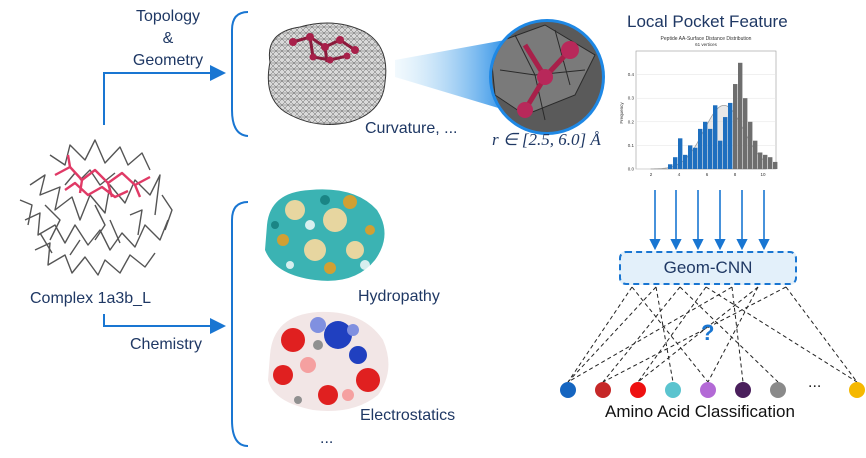 The image size is (866, 458). I want to click on hydropathy-surface-image, so click(325, 235).